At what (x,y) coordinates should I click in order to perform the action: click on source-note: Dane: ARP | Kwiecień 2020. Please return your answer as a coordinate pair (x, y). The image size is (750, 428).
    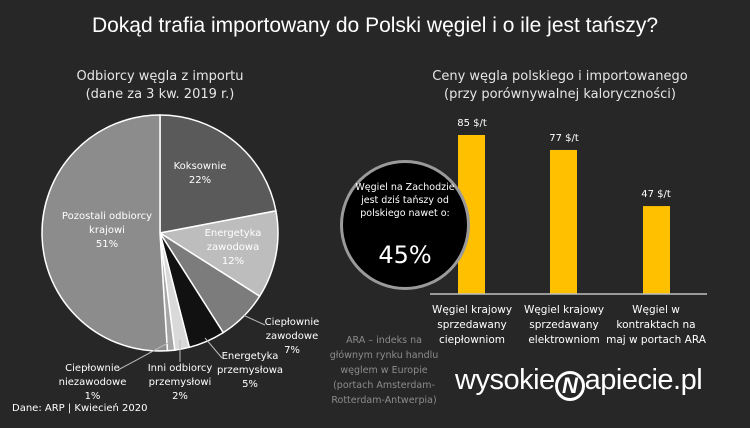
    Looking at the image, I should click on (80, 408).